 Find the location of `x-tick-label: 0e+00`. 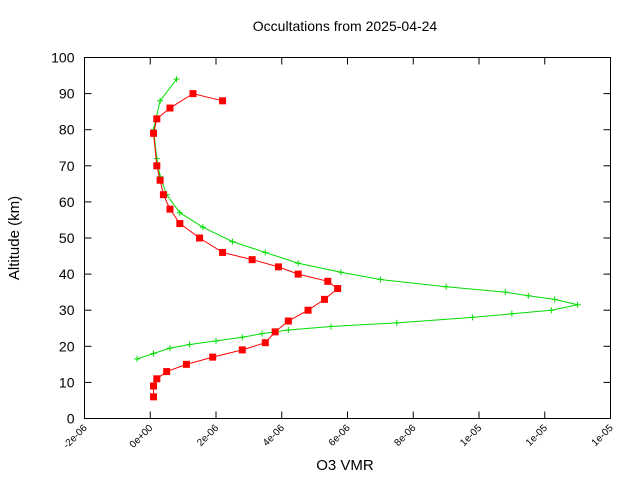

x-tick-label: 0e+00 is located at coordinates (142, 437).